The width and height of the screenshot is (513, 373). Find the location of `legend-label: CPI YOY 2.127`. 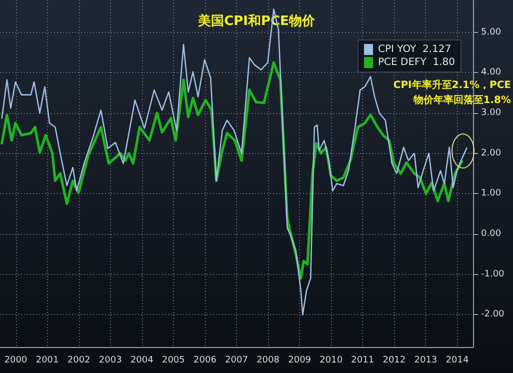

legend-label: CPI YOY 2.127 is located at coordinates (415, 49).